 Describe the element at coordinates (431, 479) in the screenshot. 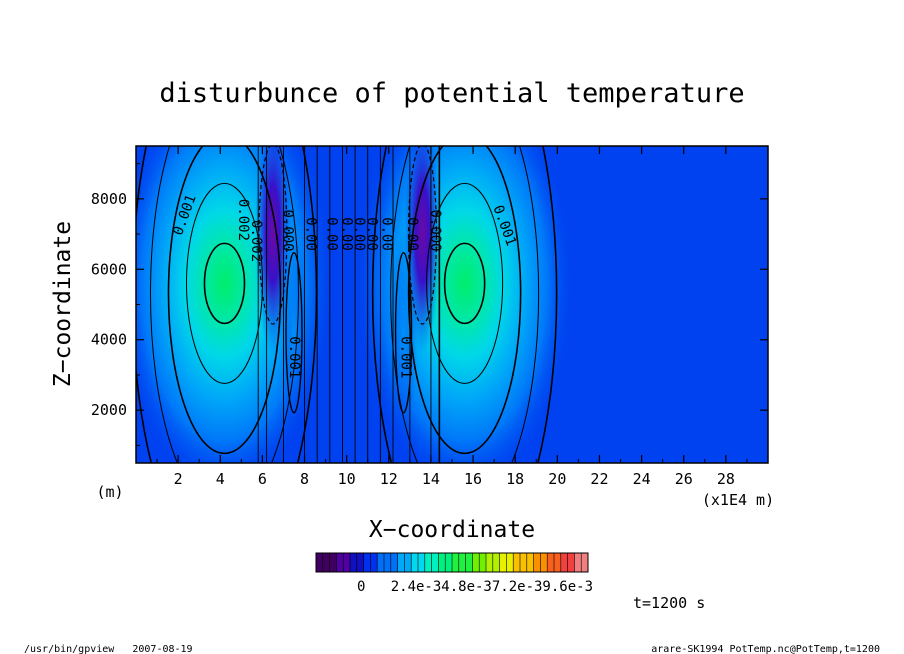

I see `x-tick-label: 14` at that location.